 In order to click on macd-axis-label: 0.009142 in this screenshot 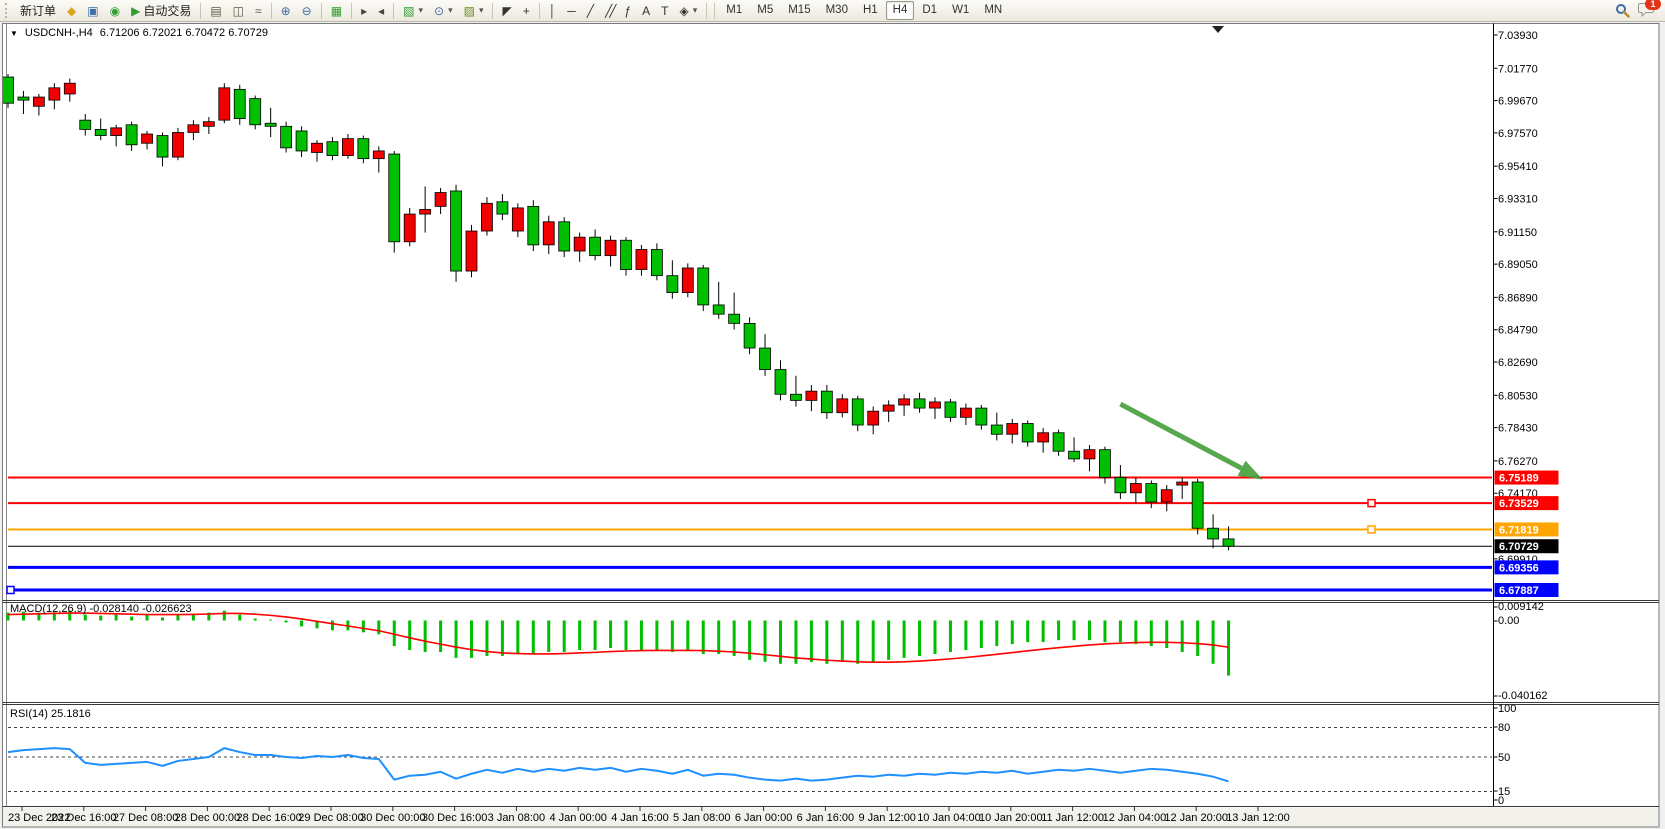, I will do `click(1521, 607)`.